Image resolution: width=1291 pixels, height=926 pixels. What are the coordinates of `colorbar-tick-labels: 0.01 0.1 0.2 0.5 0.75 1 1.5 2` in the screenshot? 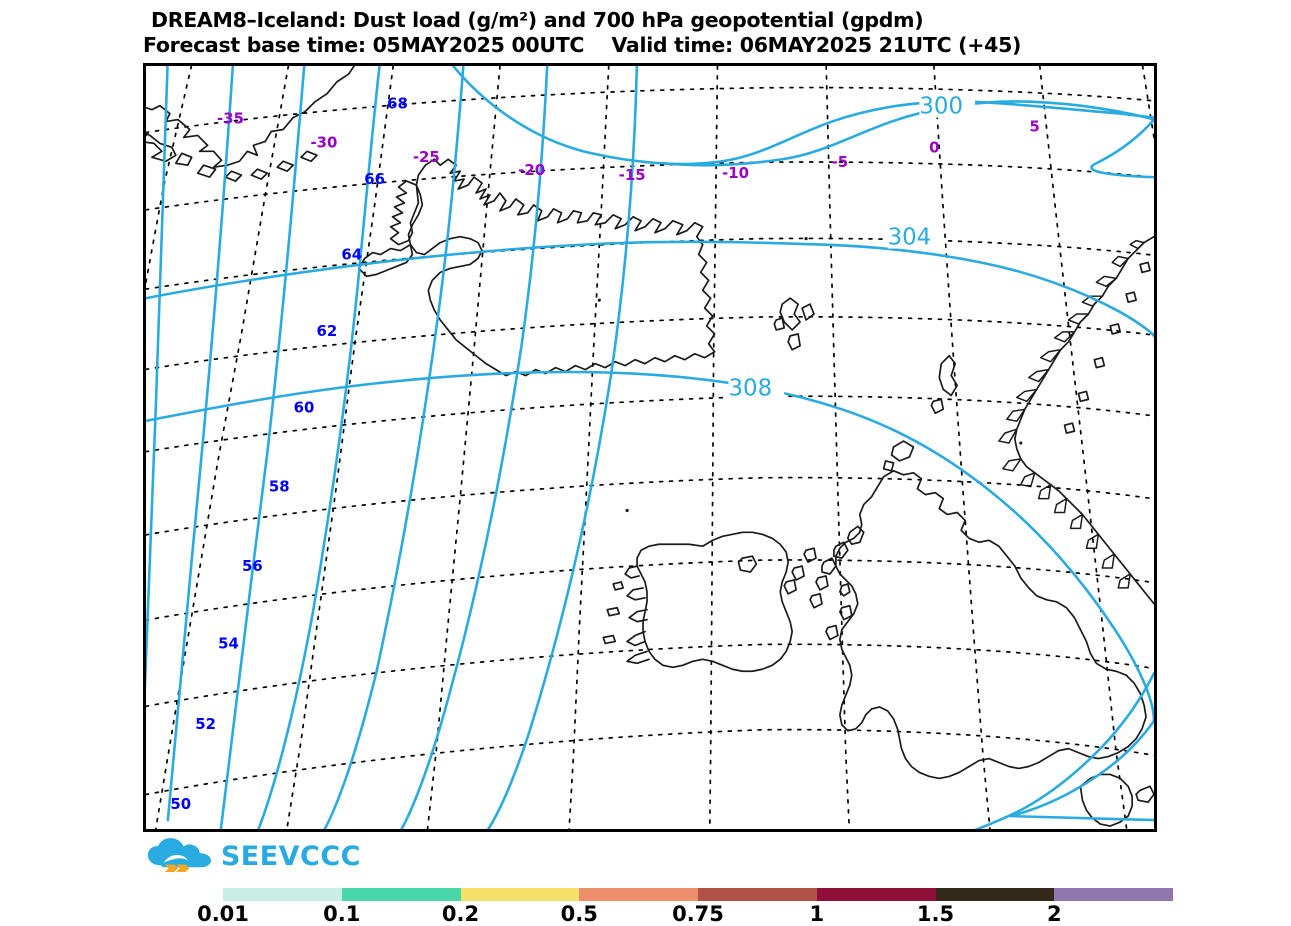 It's located at (685, 914).